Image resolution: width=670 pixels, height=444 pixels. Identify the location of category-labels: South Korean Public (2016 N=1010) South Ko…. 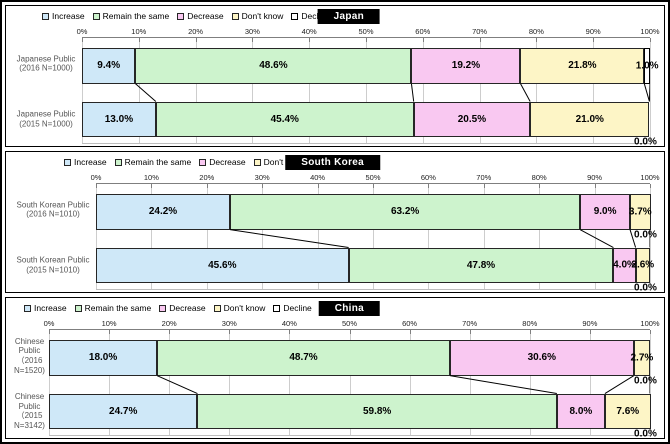
(54, 231).